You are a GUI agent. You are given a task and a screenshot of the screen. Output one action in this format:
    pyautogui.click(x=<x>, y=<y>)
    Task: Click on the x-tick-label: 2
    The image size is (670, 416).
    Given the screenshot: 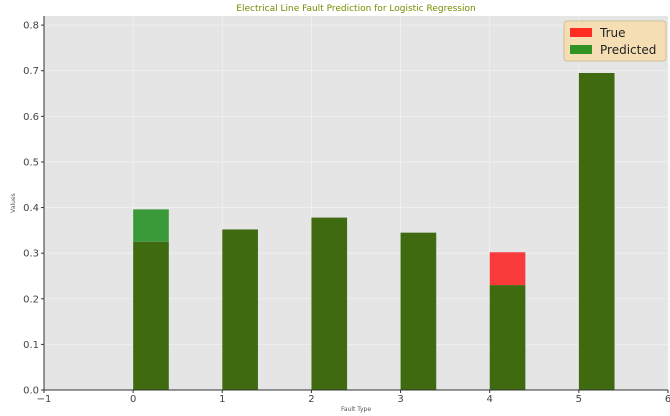 What is the action you would take?
    pyautogui.click(x=311, y=399)
    